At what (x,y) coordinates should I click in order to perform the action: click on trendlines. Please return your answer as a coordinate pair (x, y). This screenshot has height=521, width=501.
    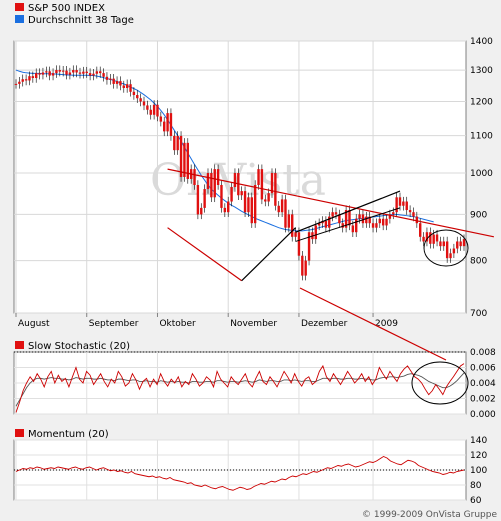
    Looking at the image, I should click on (331, 225).